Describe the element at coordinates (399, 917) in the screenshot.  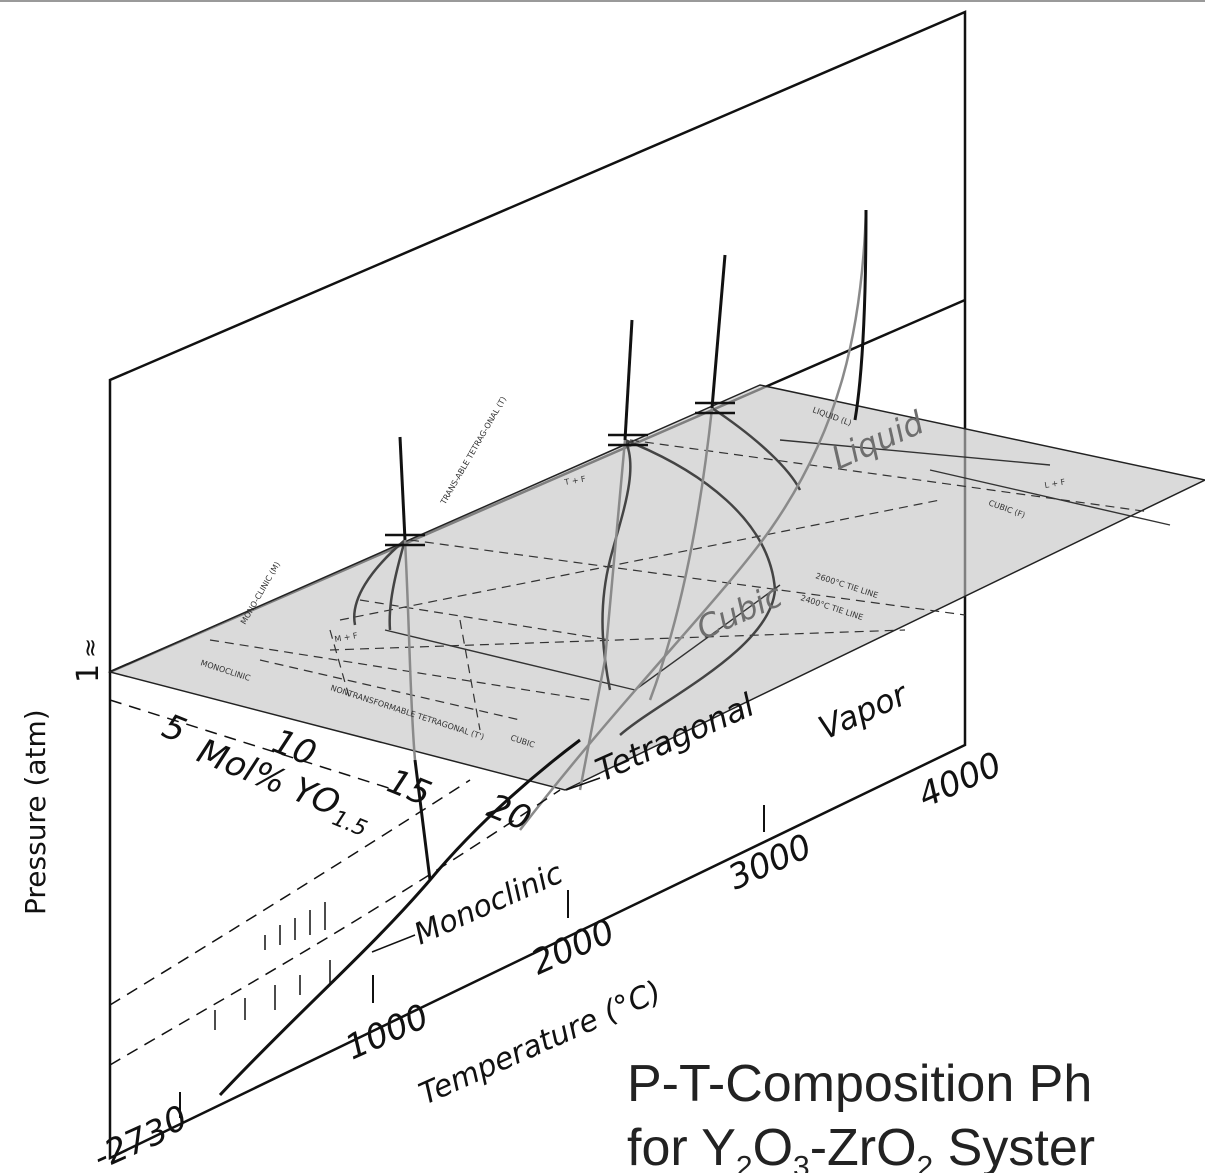
I see `vapor-curves` at that location.